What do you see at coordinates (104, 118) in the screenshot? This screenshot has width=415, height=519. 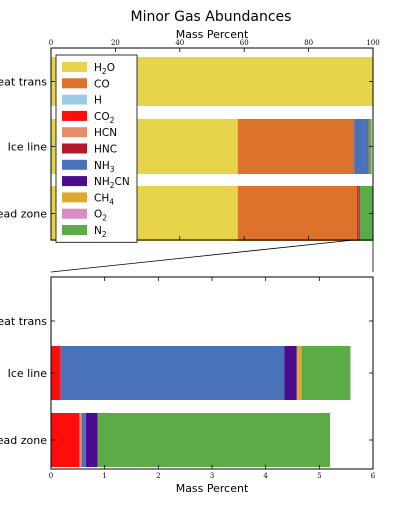 I see `legend-label-co2: CO2` at bounding box center [104, 118].